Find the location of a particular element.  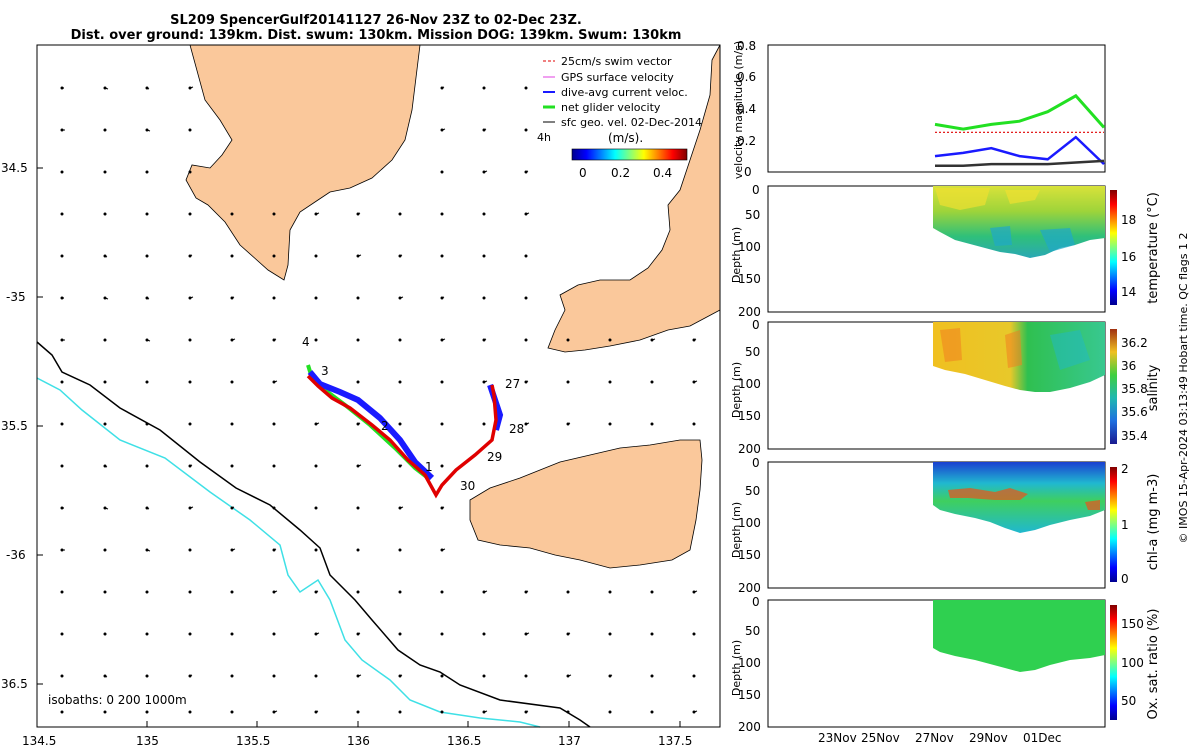

time-tick: 01Dec is located at coordinates (1042, 738).